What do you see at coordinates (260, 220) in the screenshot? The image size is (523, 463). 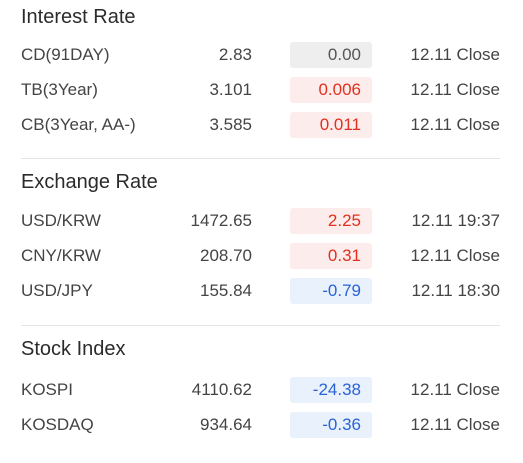 I see `list-item: USD/KRW 1472.65 2.25 12.11 19:37` at bounding box center [260, 220].